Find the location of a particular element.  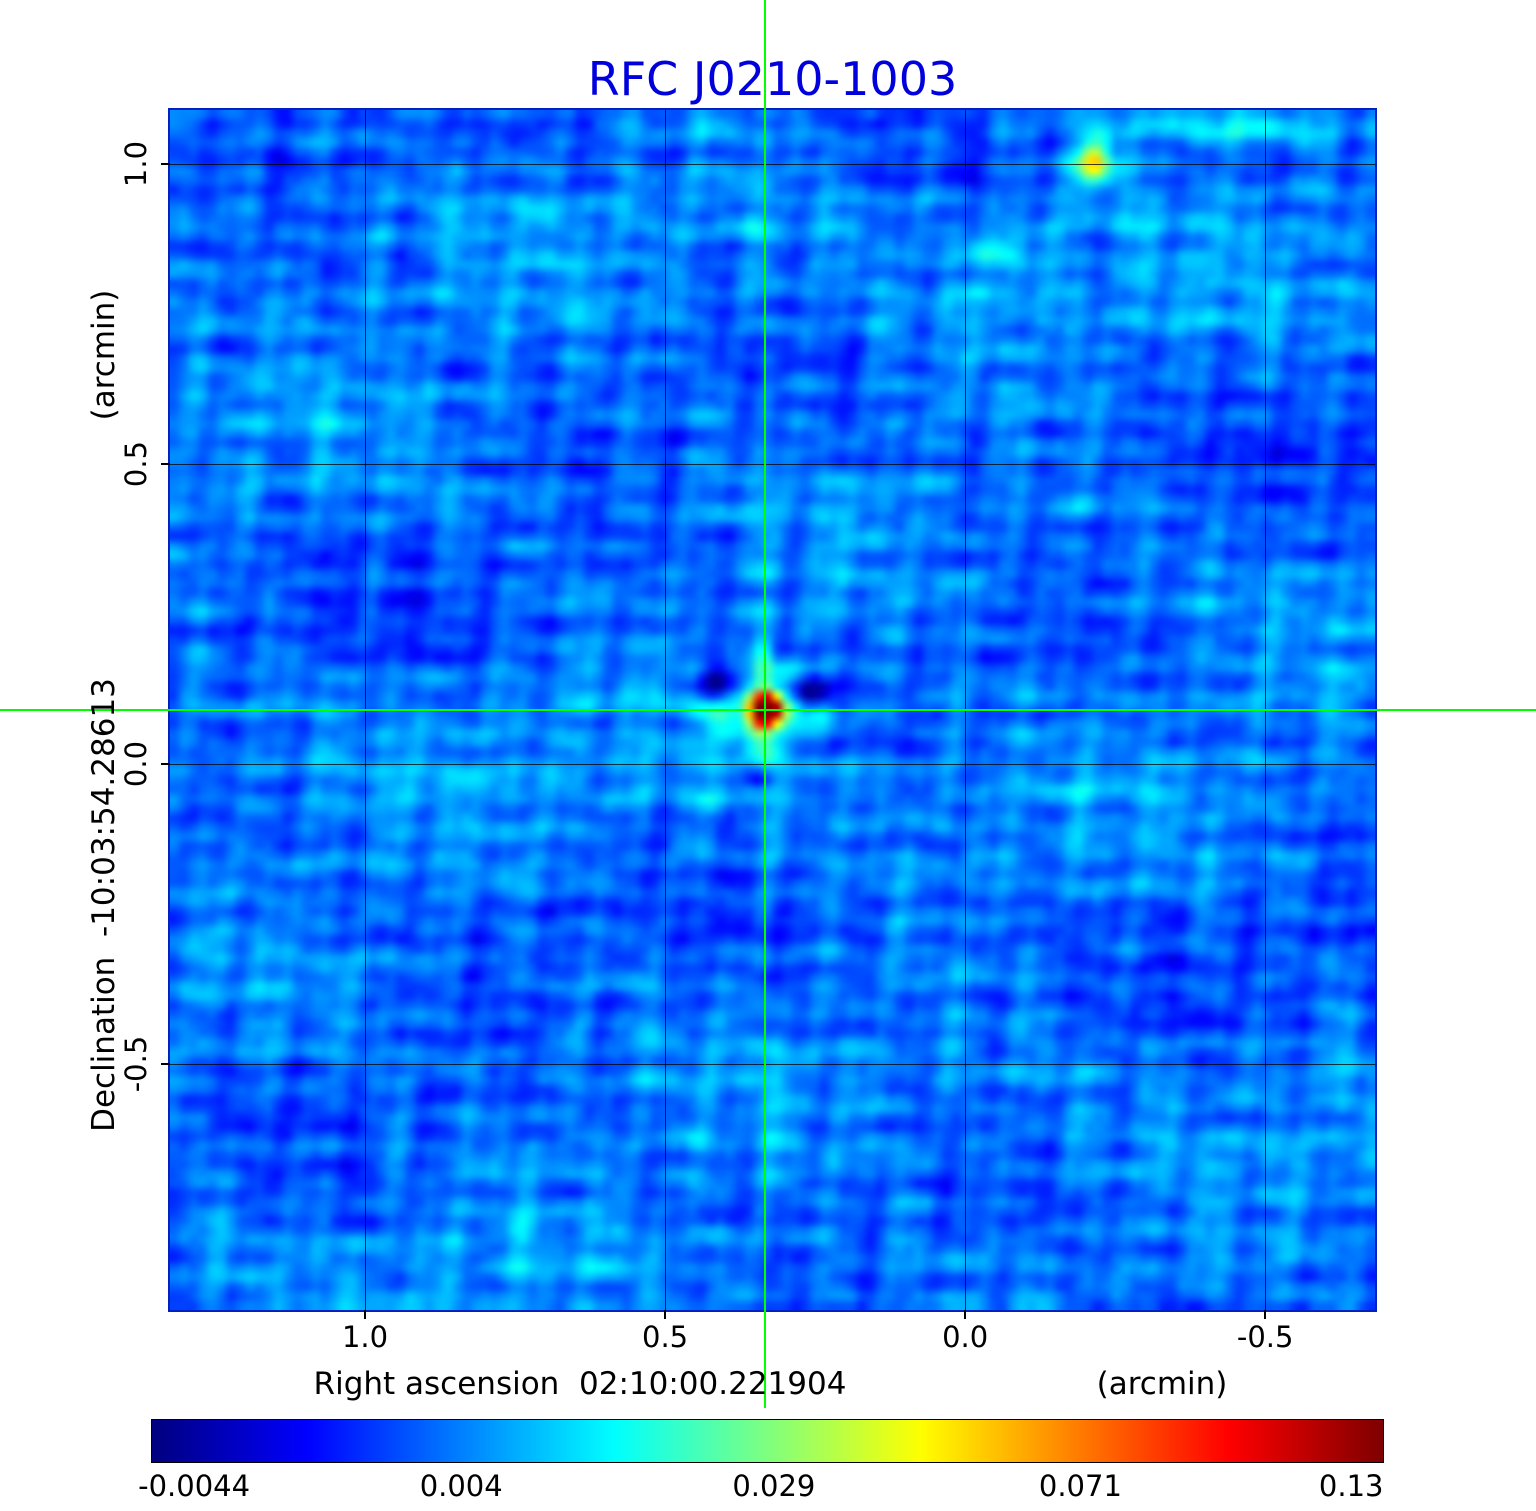

colorbar-gradient is located at coordinates (767, 1441).